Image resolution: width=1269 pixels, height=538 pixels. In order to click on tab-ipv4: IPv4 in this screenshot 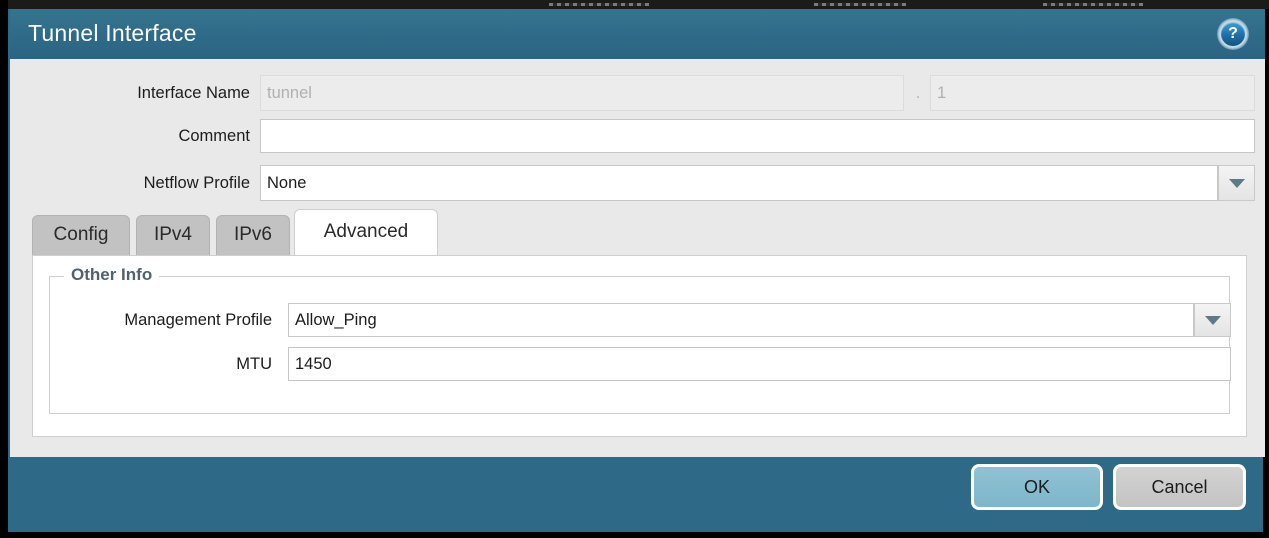, I will do `click(173, 235)`.